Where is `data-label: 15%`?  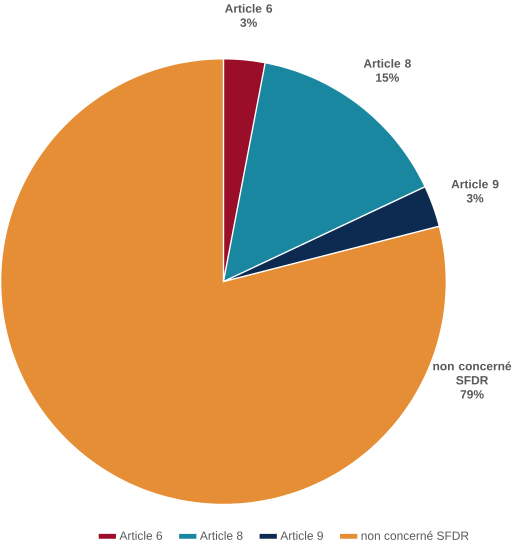
data-label: 15% is located at coordinates (388, 77).